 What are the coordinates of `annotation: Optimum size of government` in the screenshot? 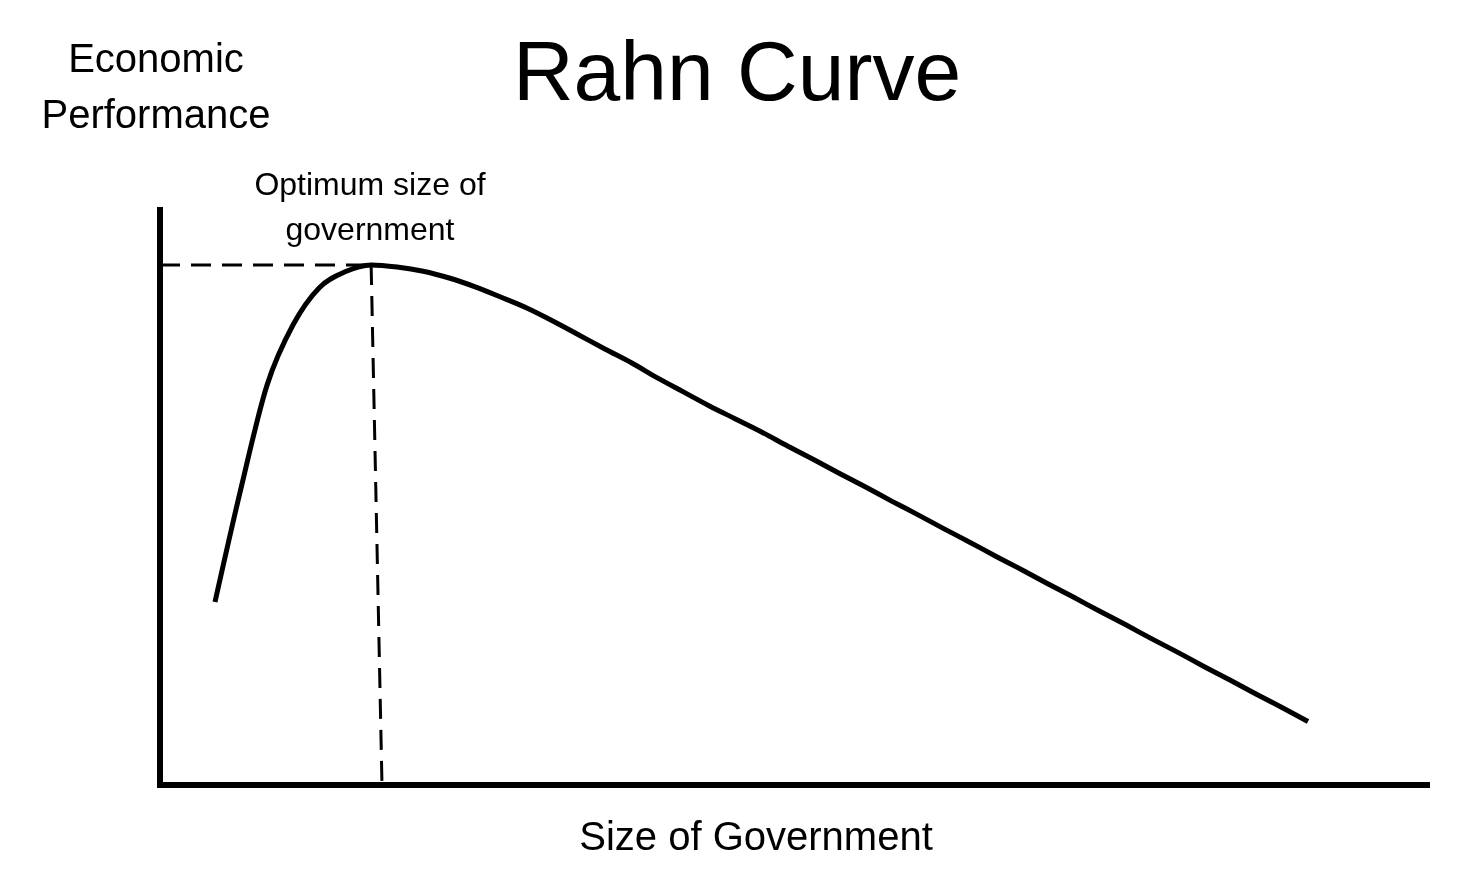 It's located at (370, 206).